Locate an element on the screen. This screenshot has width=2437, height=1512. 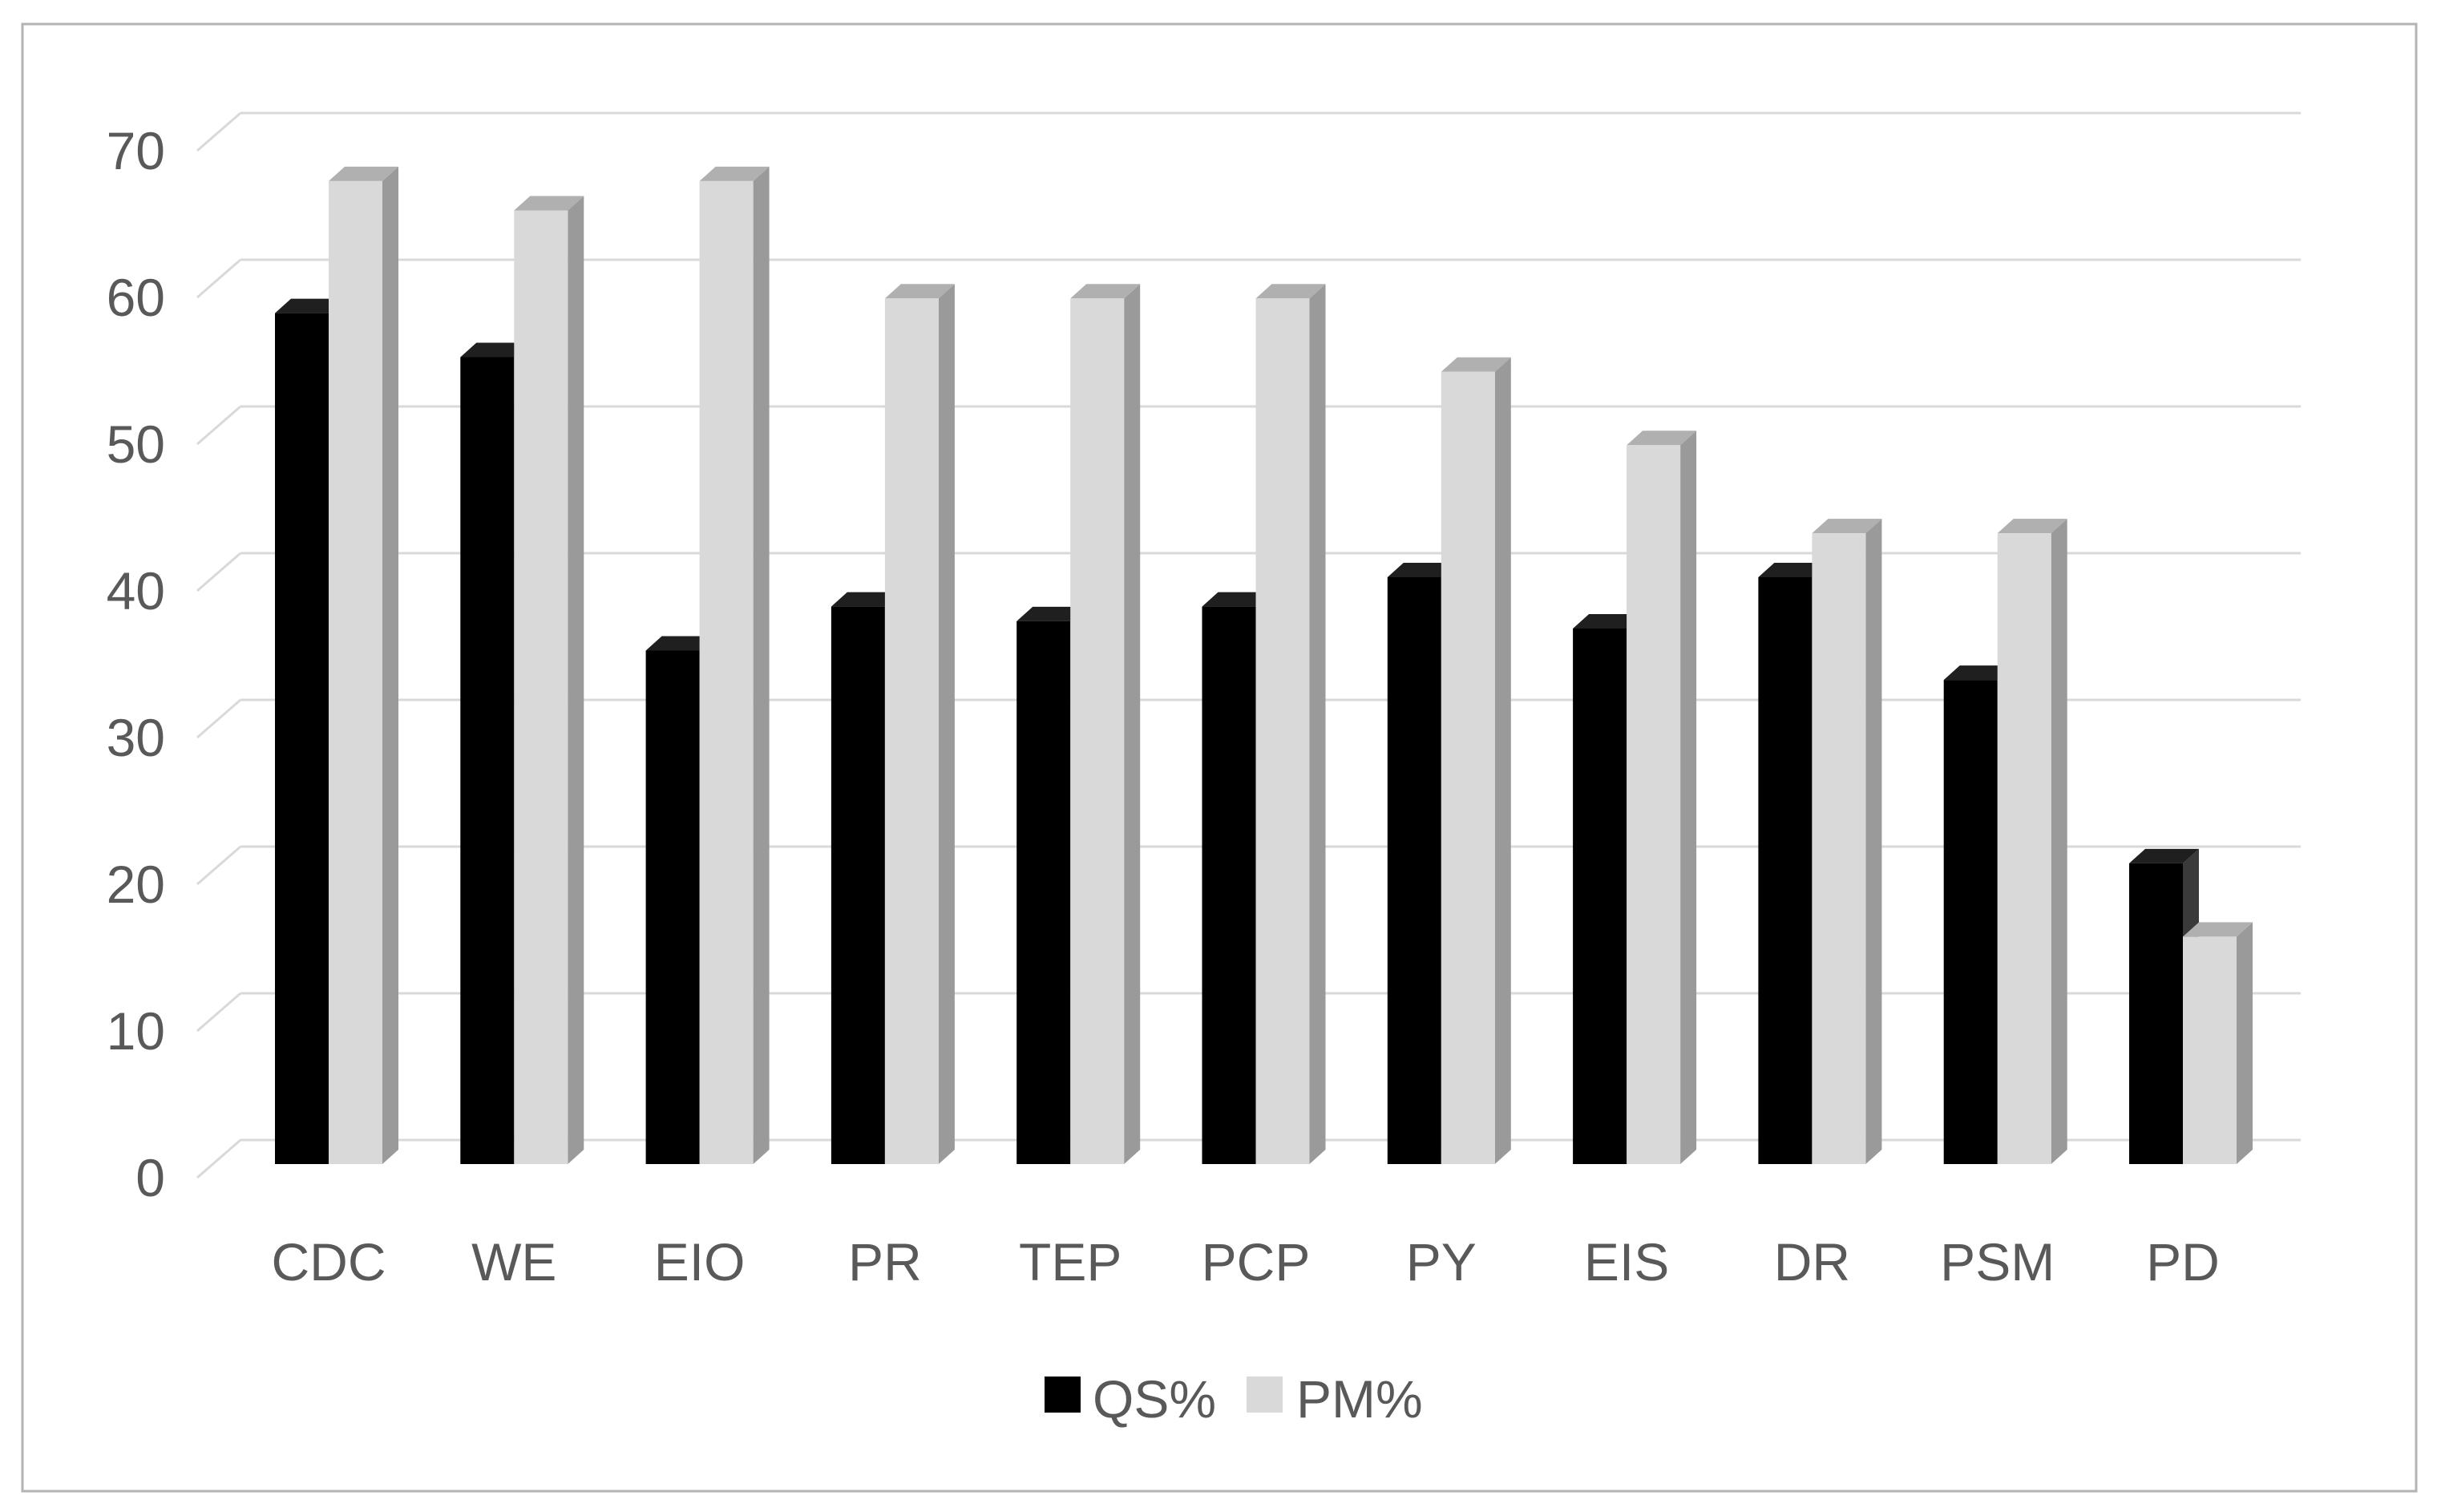
legend-label-PM: PM% is located at coordinates (1359, 1399).